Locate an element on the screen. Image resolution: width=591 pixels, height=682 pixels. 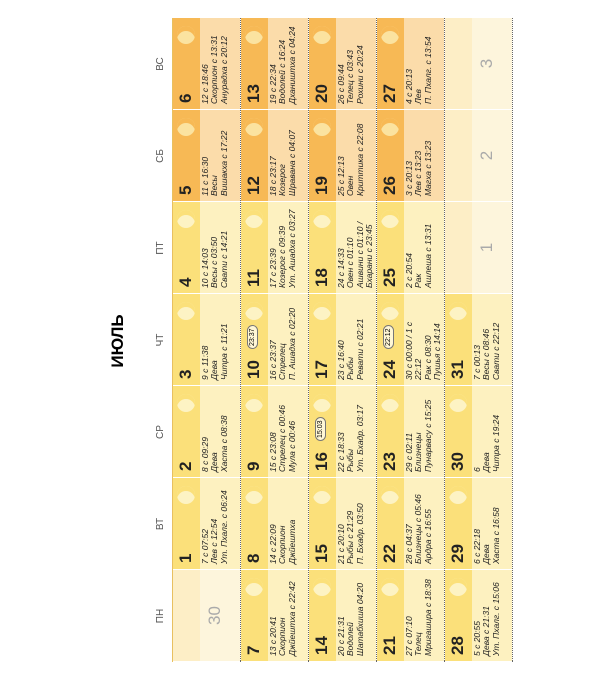
day-cell: 29 6 с 22:18 Дева Хаста с 16:58 is located at coordinates (478, 524).